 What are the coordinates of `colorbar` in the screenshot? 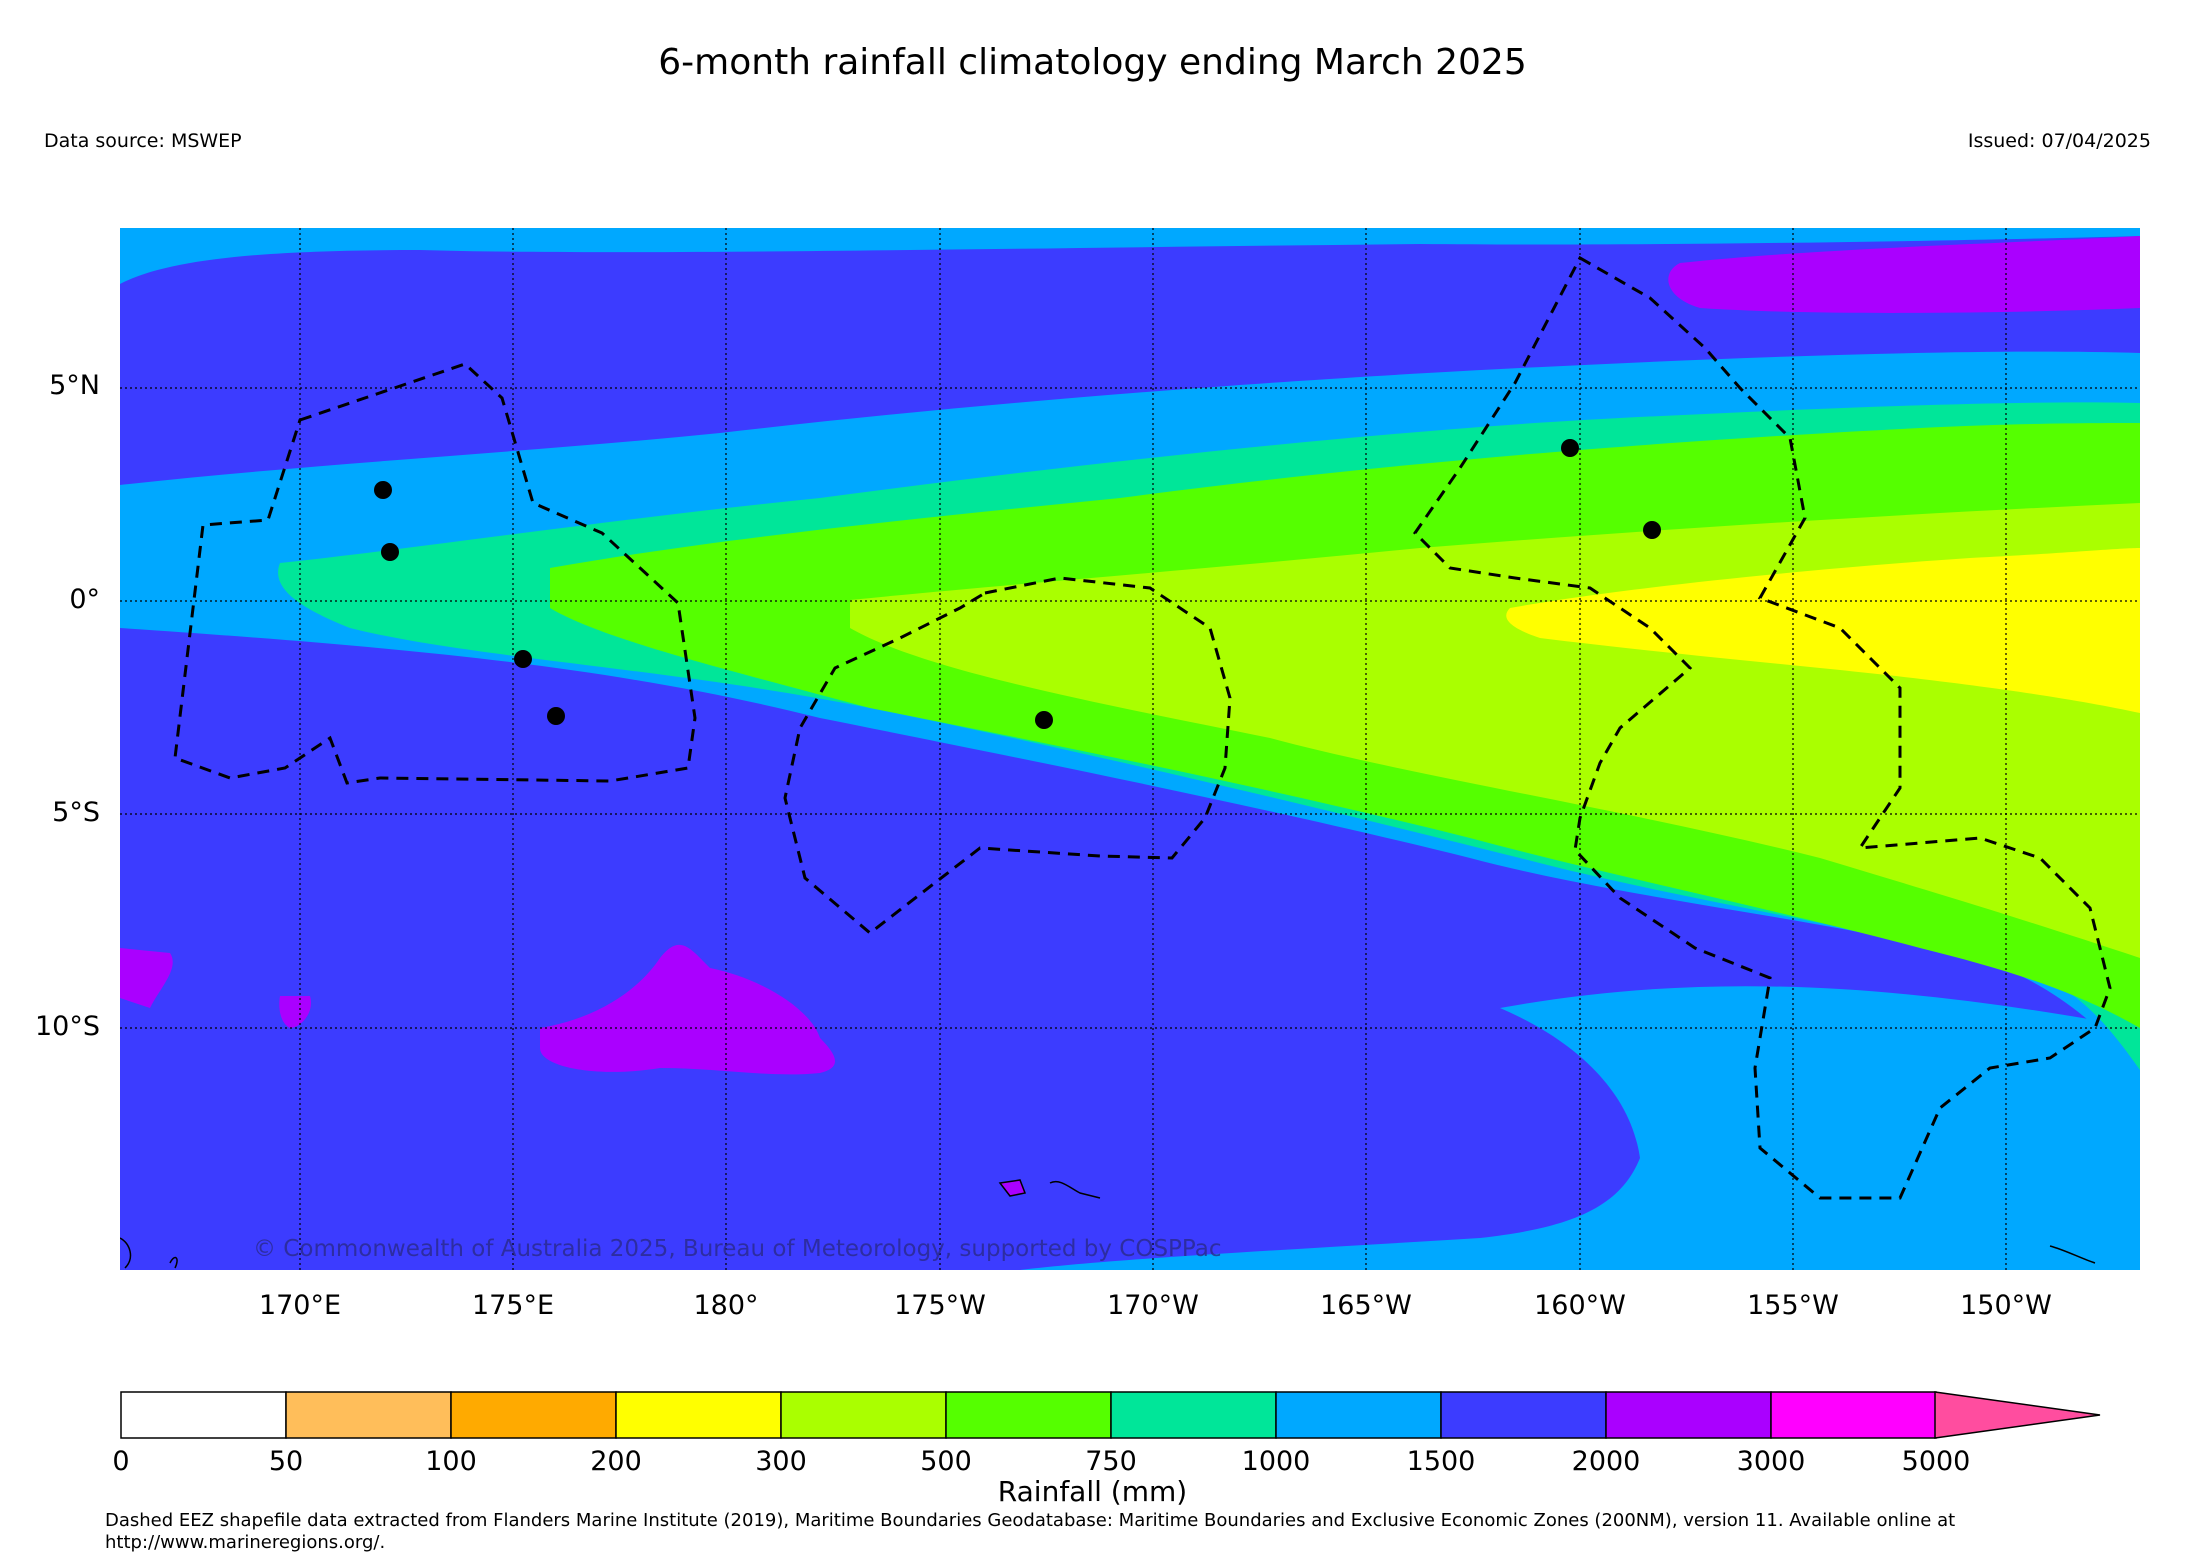 It's located at (1110, 1415).